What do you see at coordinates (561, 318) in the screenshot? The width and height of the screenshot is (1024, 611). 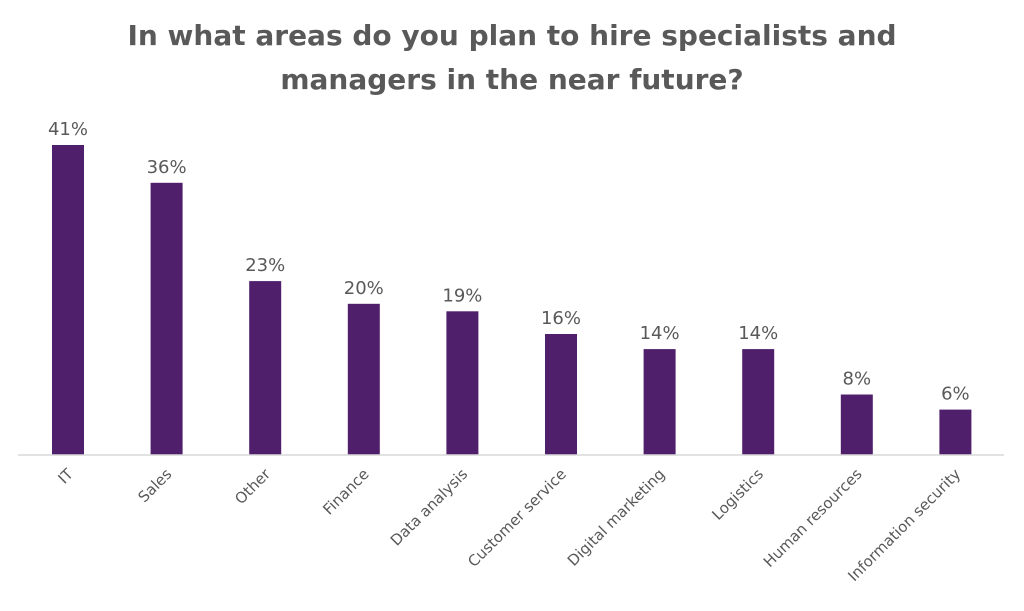 I see `data-label-customer-service: 16%` at bounding box center [561, 318].